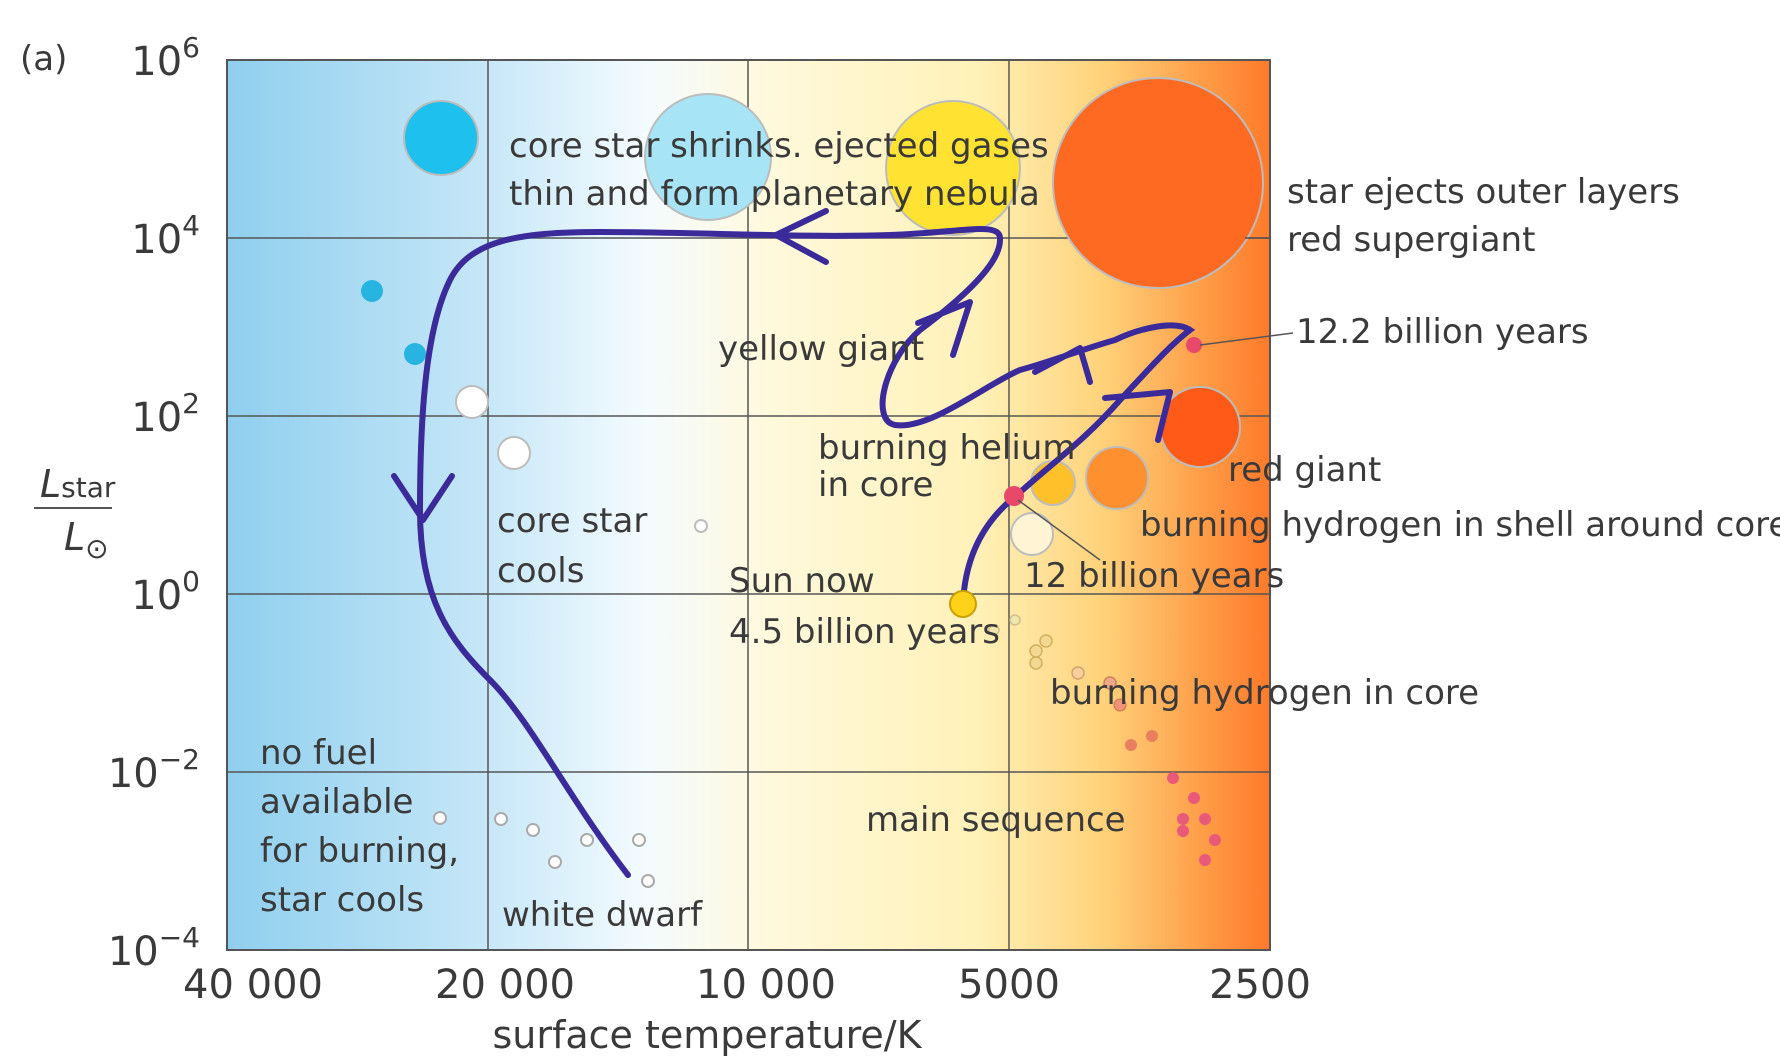  I want to click on label-no-fuel: for burning,, so click(359, 851).